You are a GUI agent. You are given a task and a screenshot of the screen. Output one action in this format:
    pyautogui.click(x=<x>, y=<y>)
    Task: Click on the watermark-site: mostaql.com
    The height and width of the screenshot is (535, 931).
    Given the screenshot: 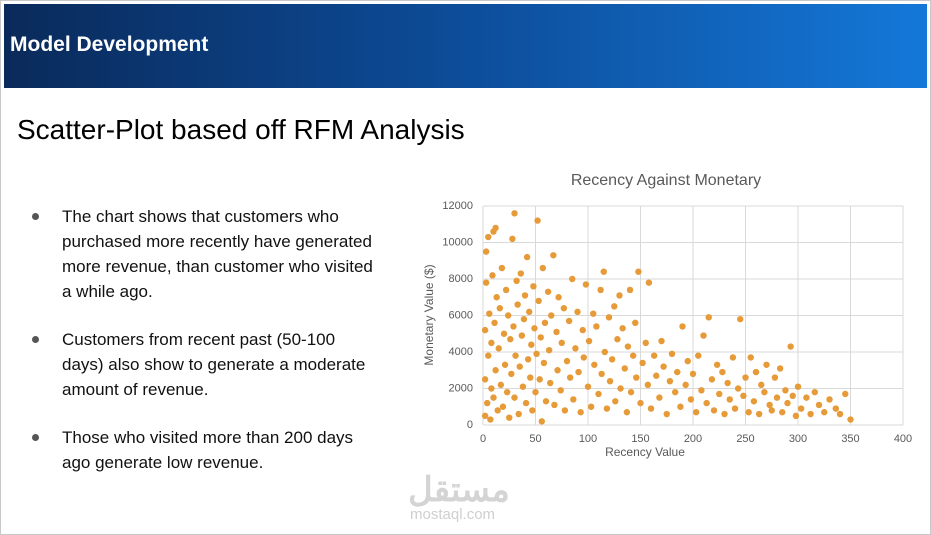 What is the action you would take?
    pyautogui.click(x=453, y=514)
    